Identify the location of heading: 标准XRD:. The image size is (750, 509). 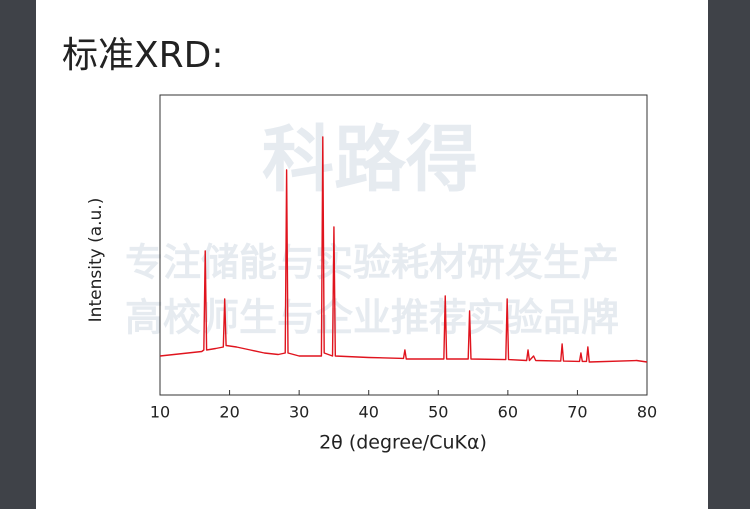
(143, 55).